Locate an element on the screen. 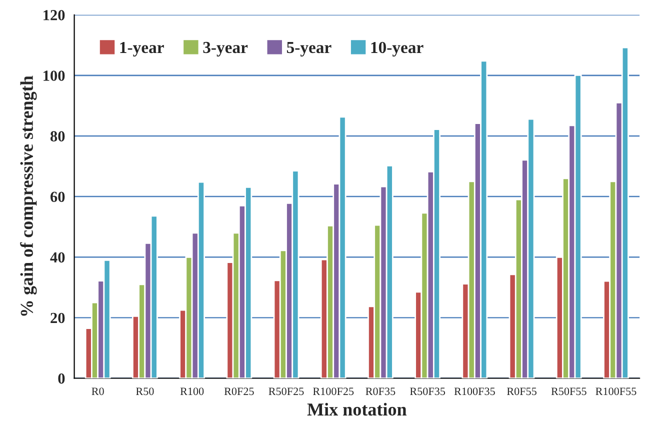 Image resolution: width=646 pixels, height=425 pixels. x-axis-title: Mix notation is located at coordinates (357, 409).